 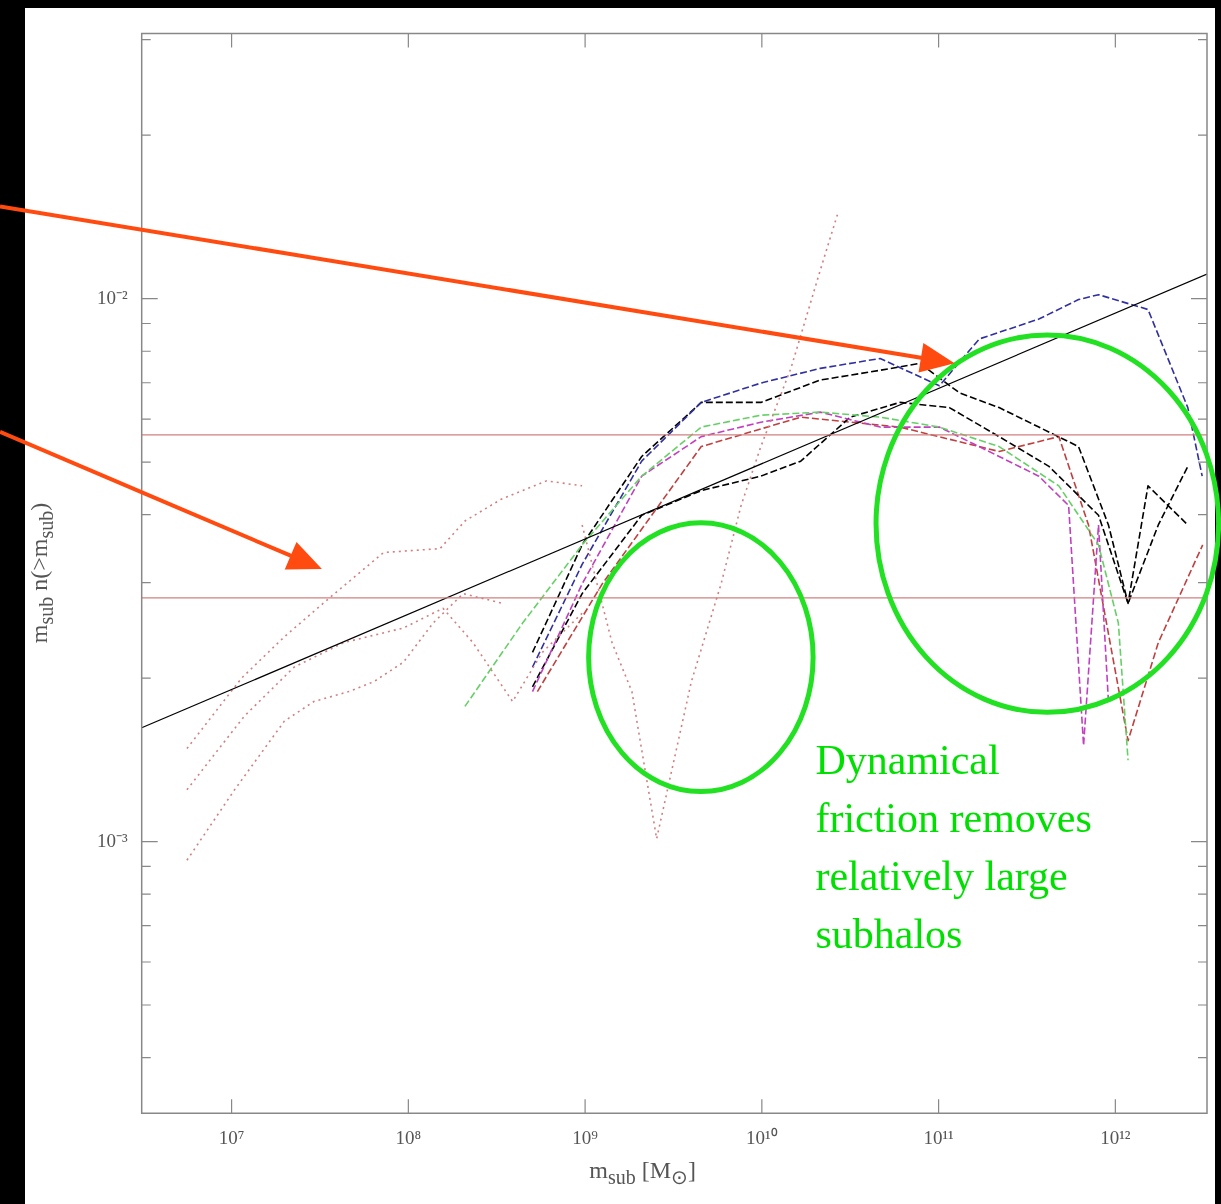 What do you see at coordinates (954, 847) in the screenshot?
I see `annotation: Dynamical friction removes relatively large subhalos` at bounding box center [954, 847].